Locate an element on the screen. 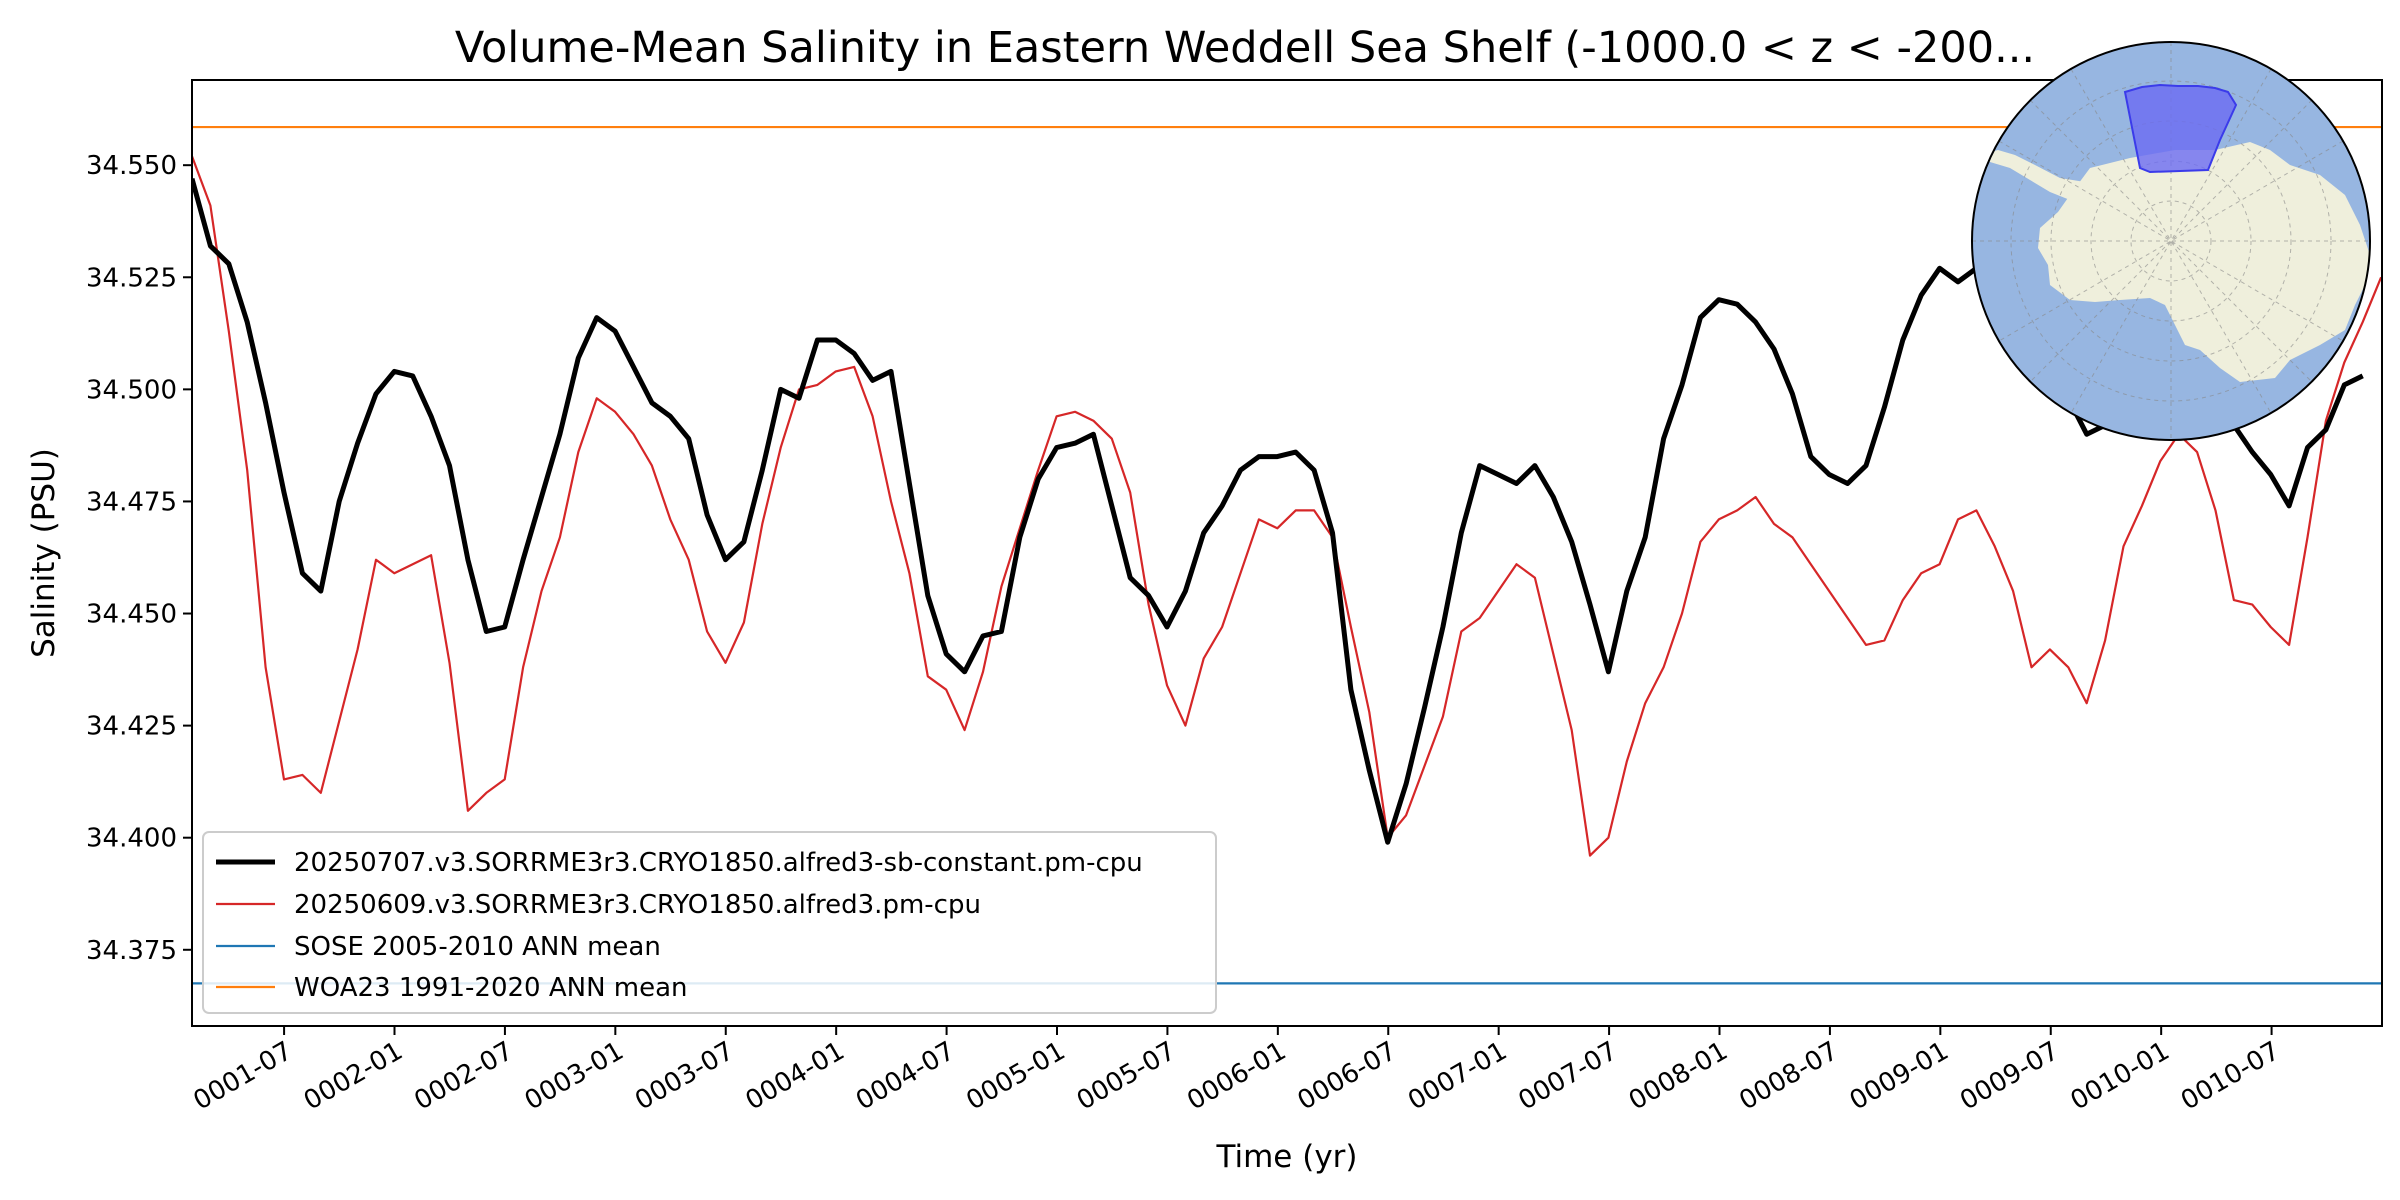 The width and height of the screenshot is (2400, 1200). y-tick-label: 34.375 is located at coordinates (131, 951).